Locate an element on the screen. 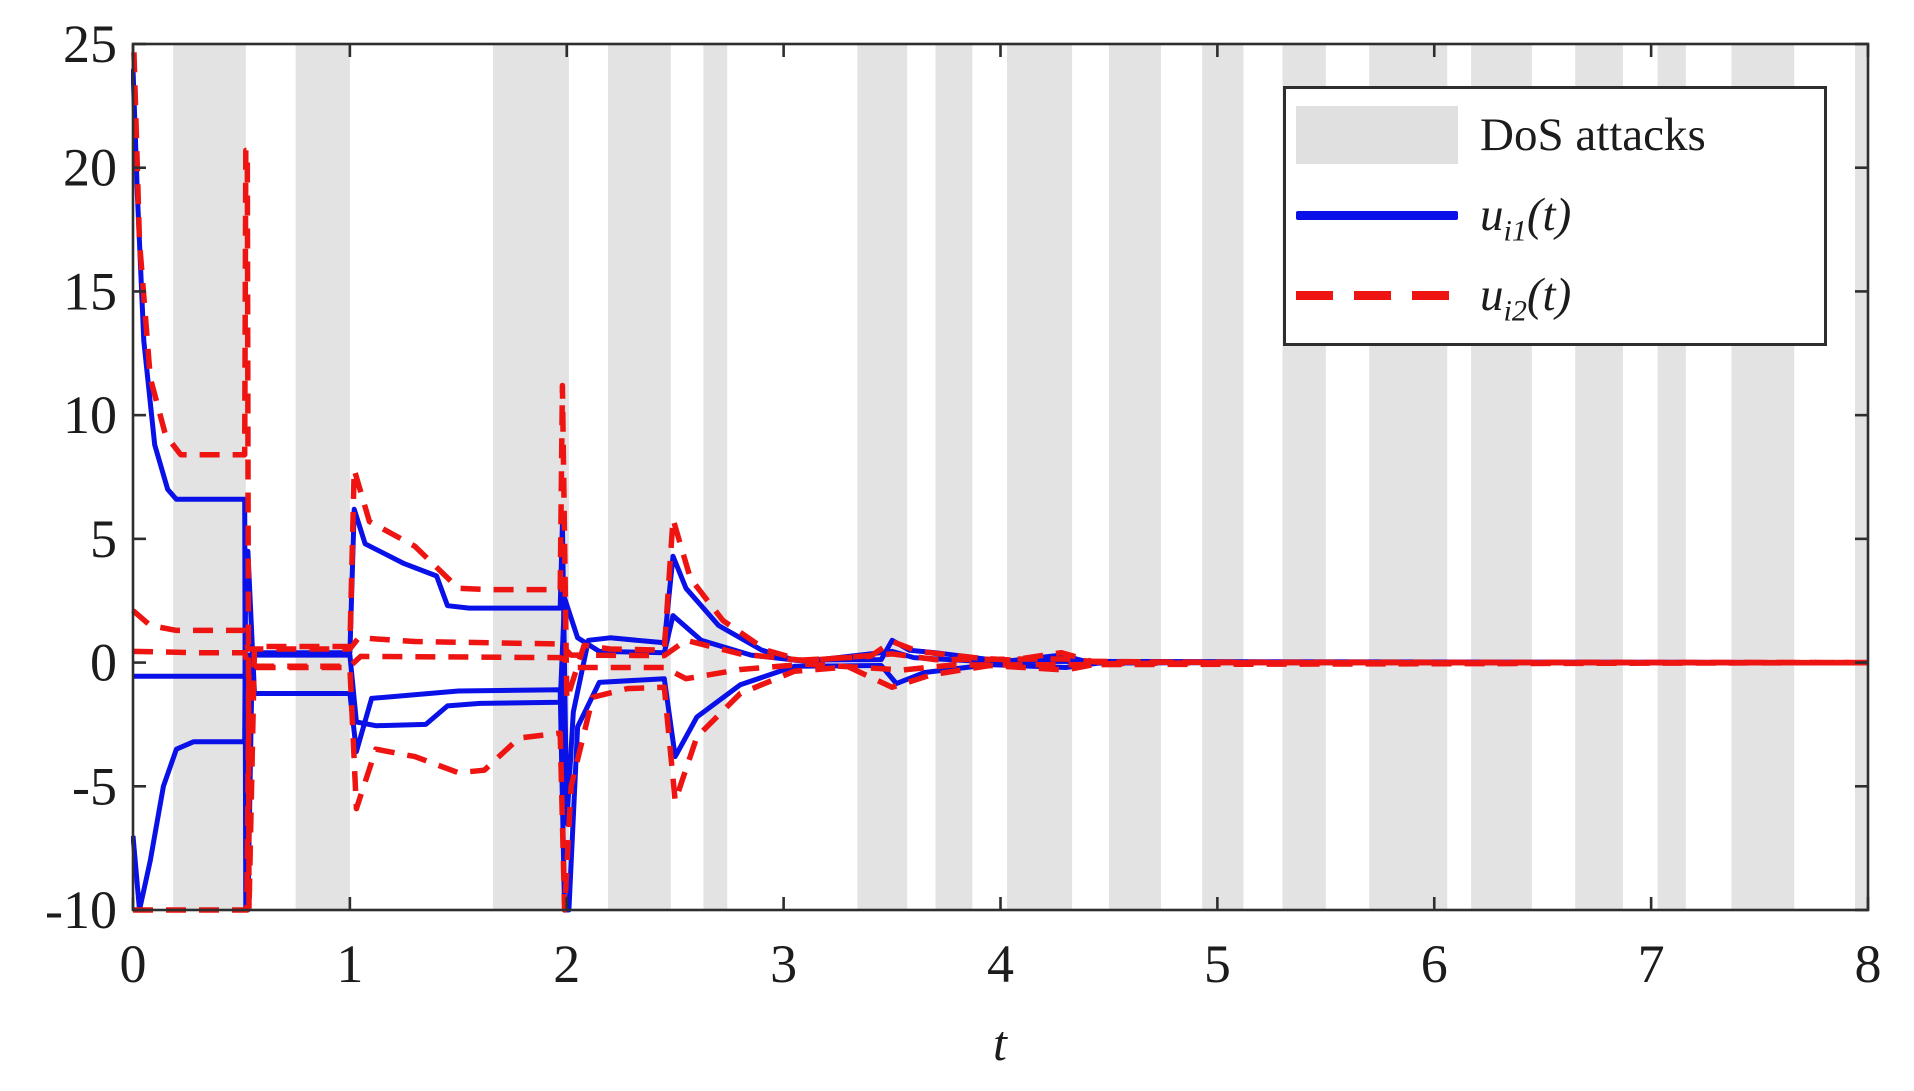 The height and width of the screenshot is (1091, 1914). y-tick-label: 20 is located at coordinates (90, 168).